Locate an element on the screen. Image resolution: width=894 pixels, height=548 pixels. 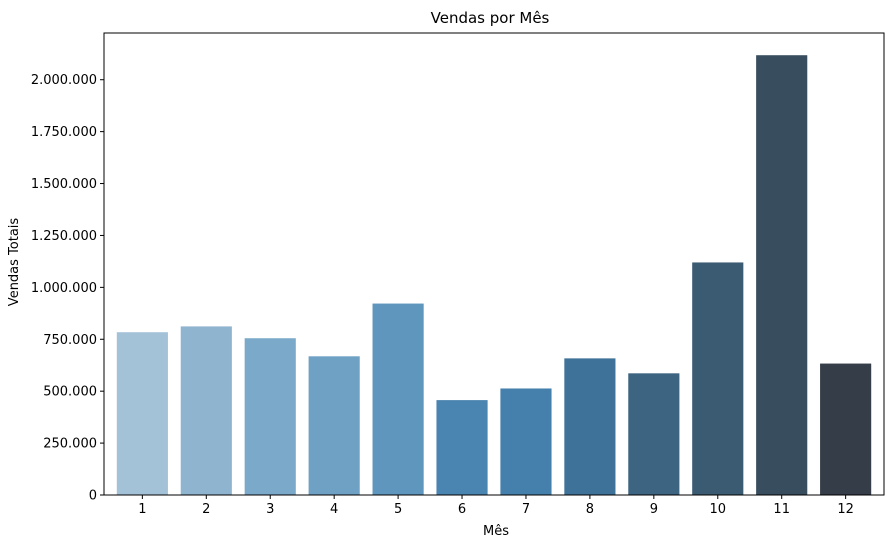
x-tick-label-5: 5 is located at coordinates (398, 509).